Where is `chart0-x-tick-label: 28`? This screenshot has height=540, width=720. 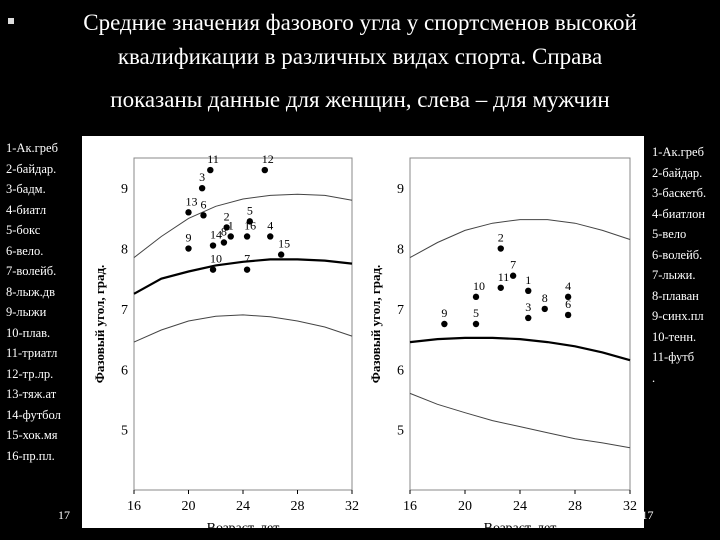 chart0-x-tick-label: 28 is located at coordinates (298, 506).